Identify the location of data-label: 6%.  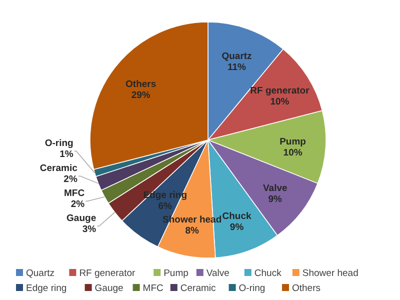
(165, 206).